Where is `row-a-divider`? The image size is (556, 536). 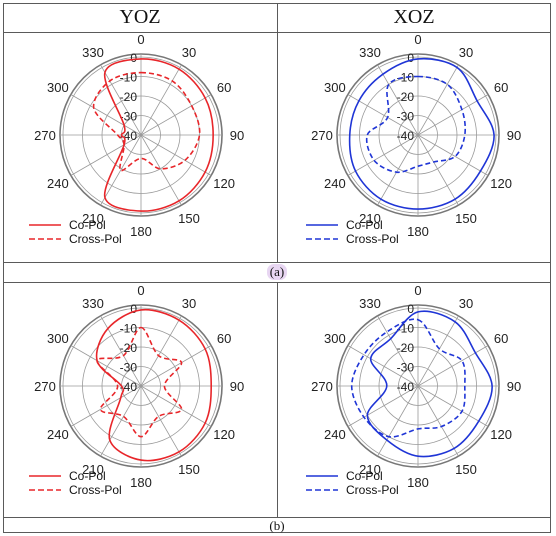 row-a-divider is located at coordinates (277, 262).